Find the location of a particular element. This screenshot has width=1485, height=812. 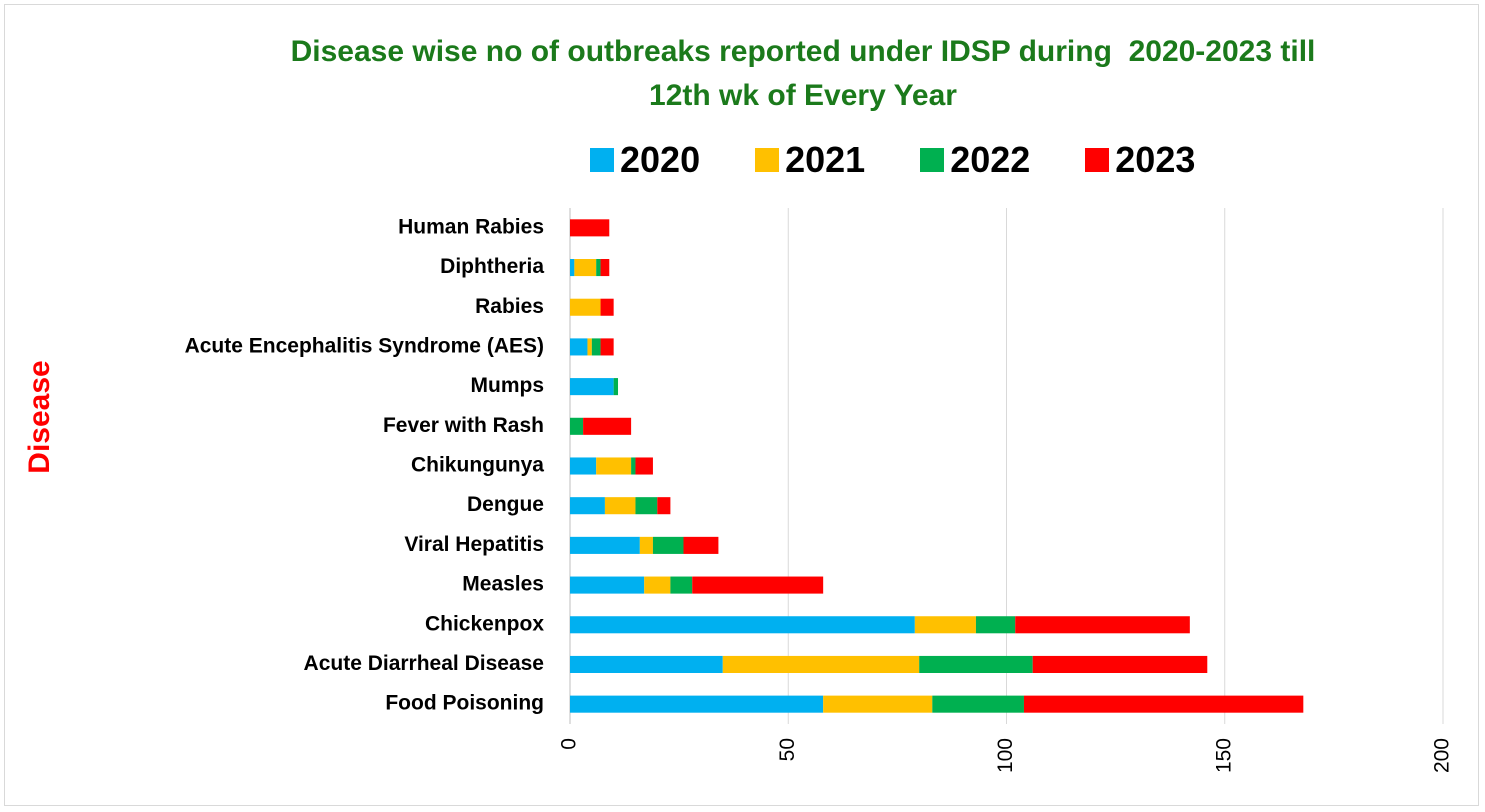

legend-swatch-2023 is located at coordinates (1097, 160).